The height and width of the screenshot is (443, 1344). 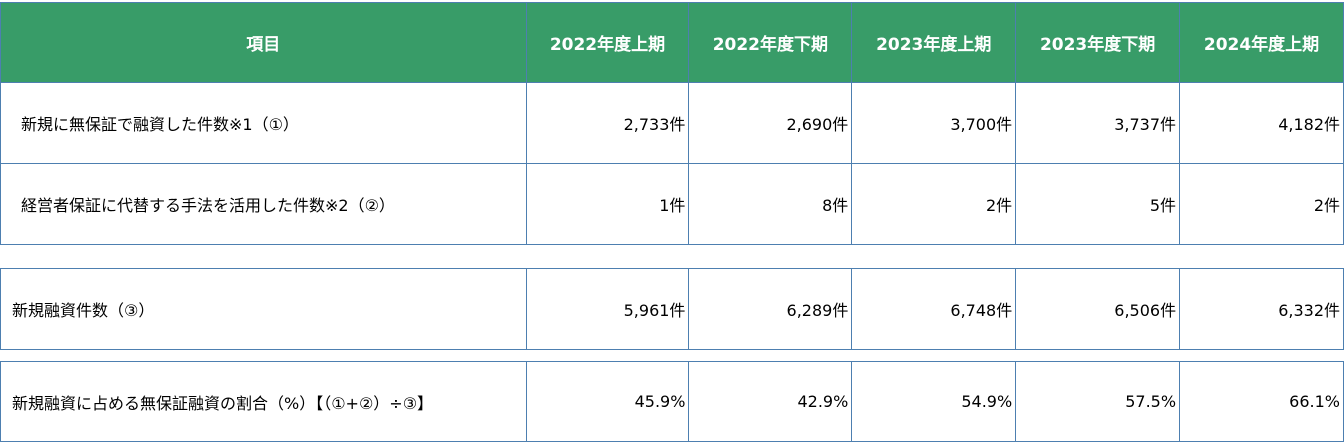 I want to click on row-label: 新規融資に占める無保証融資の割合（%）【（①+②）÷③】, so click(x=263, y=401).